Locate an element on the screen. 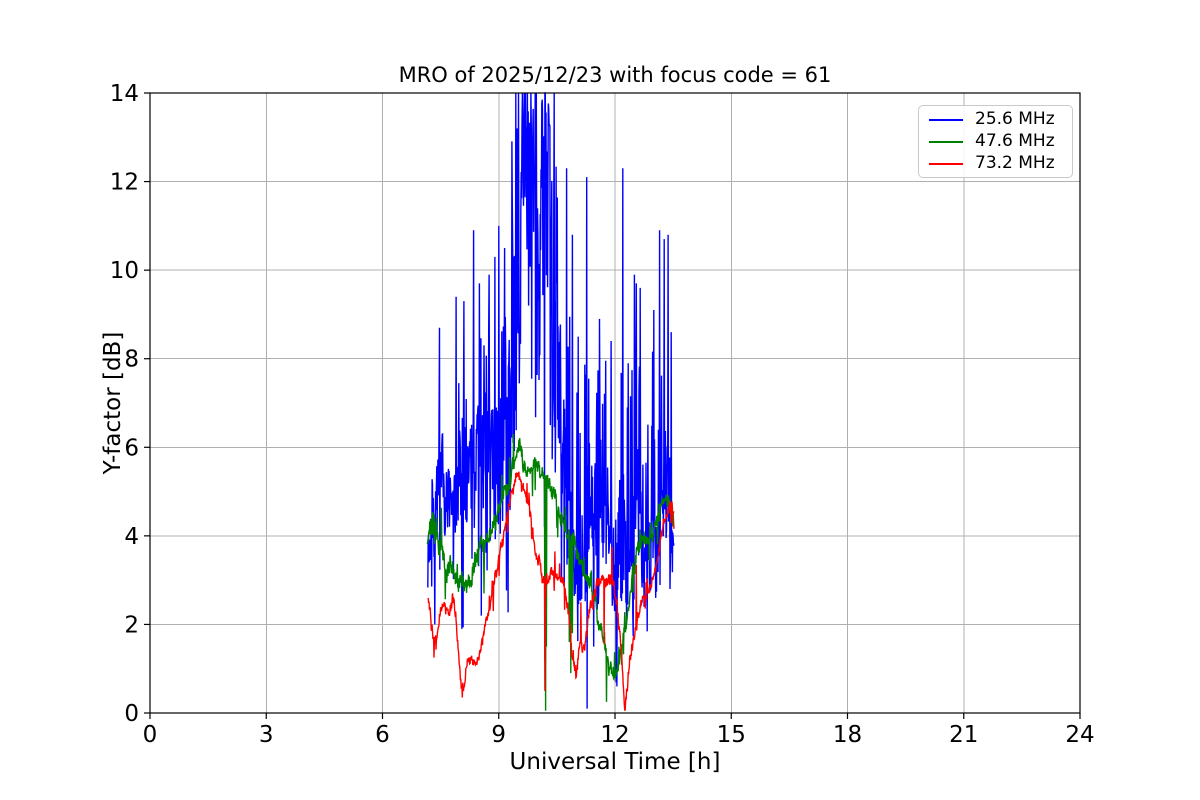 This screenshot has width=1200, height=800. y-tick-label: 0 is located at coordinates (131, 714).